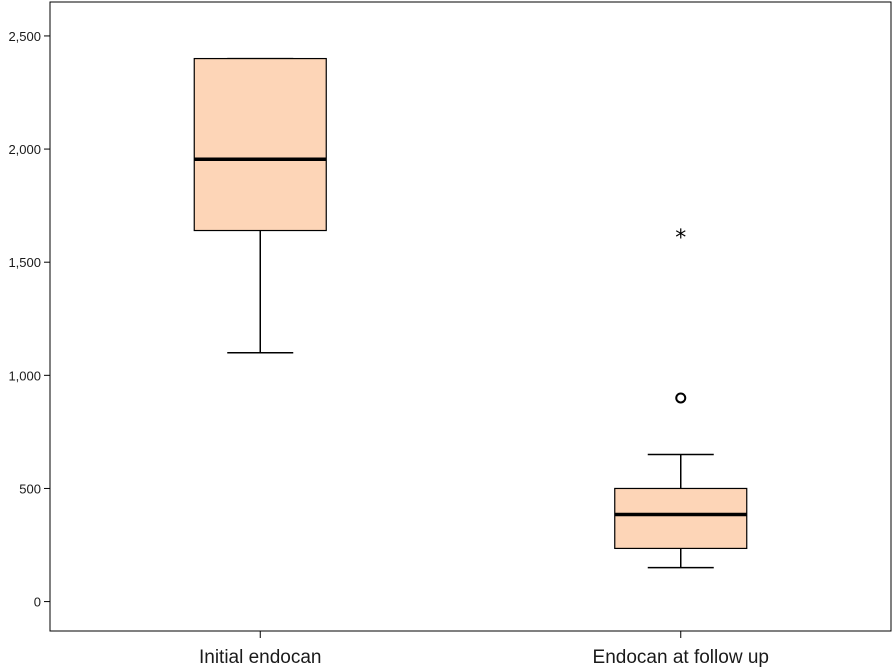 Image resolution: width=893 pixels, height=670 pixels. What do you see at coordinates (484, 649) in the screenshot?
I see `x-axis: Initial endocan Endocan at follow up` at bounding box center [484, 649].